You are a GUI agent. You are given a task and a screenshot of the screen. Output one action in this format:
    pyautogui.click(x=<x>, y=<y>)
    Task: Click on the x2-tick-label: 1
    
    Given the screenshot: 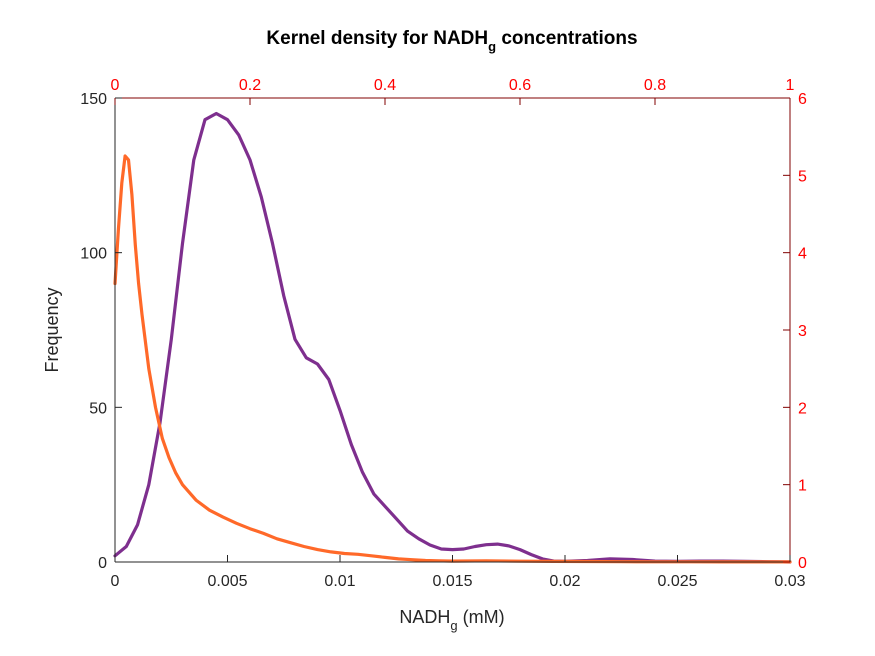 What is the action you would take?
    pyautogui.click(x=790, y=85)
    